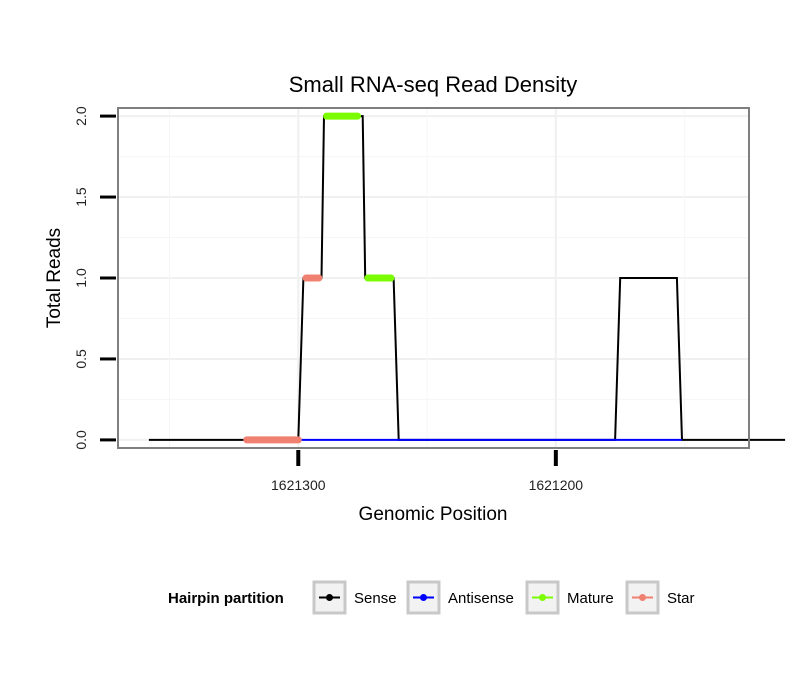  What do you see at coordinates (433, 514) in the screenshot?
I see `x-axis-title: Genomic Position` at bounding box center [433, 514].